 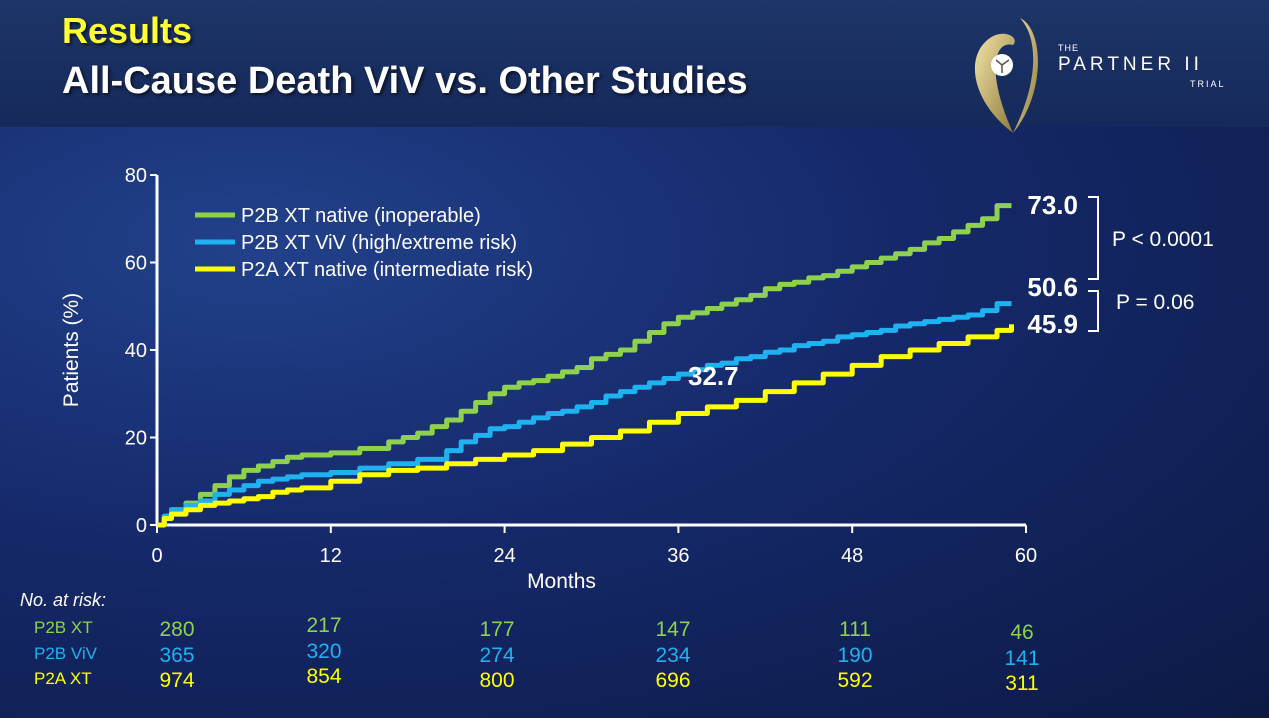 I want to click on y-axis-label: Patients (%), so click(x=71, y=350).